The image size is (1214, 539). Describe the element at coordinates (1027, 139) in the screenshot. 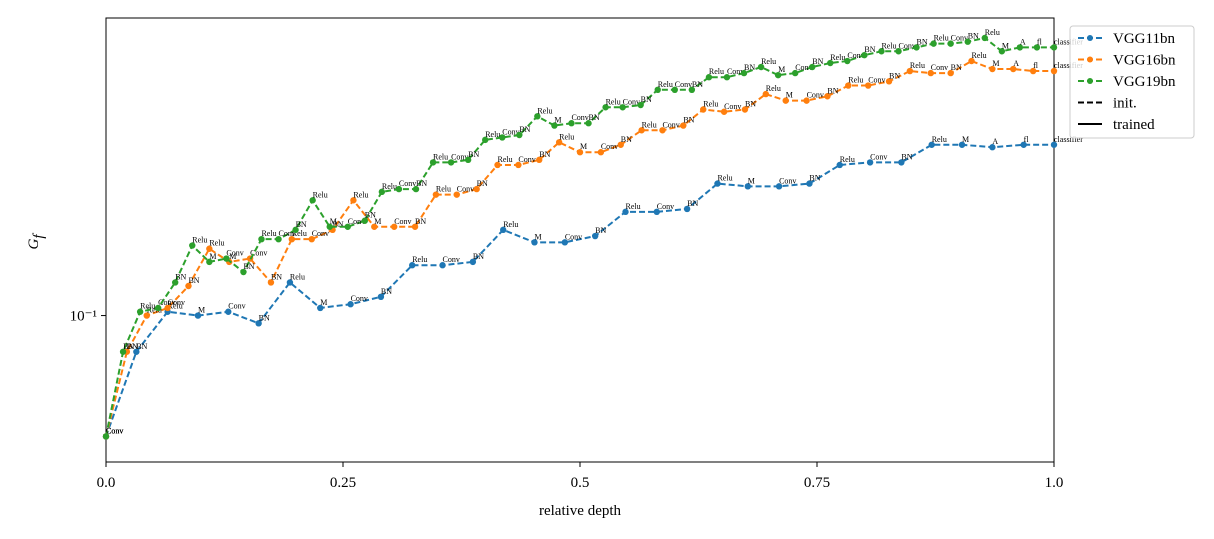

I see `point-label: fl` at that location.